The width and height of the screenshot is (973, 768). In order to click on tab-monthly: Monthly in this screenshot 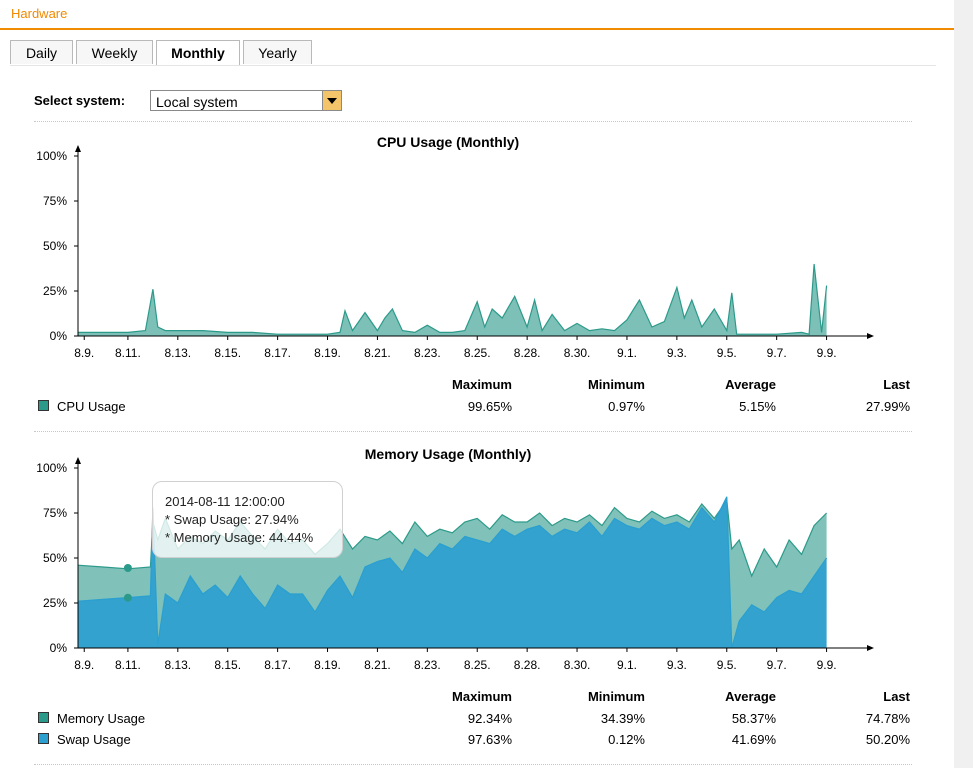, I will do `click(198, 53)`.